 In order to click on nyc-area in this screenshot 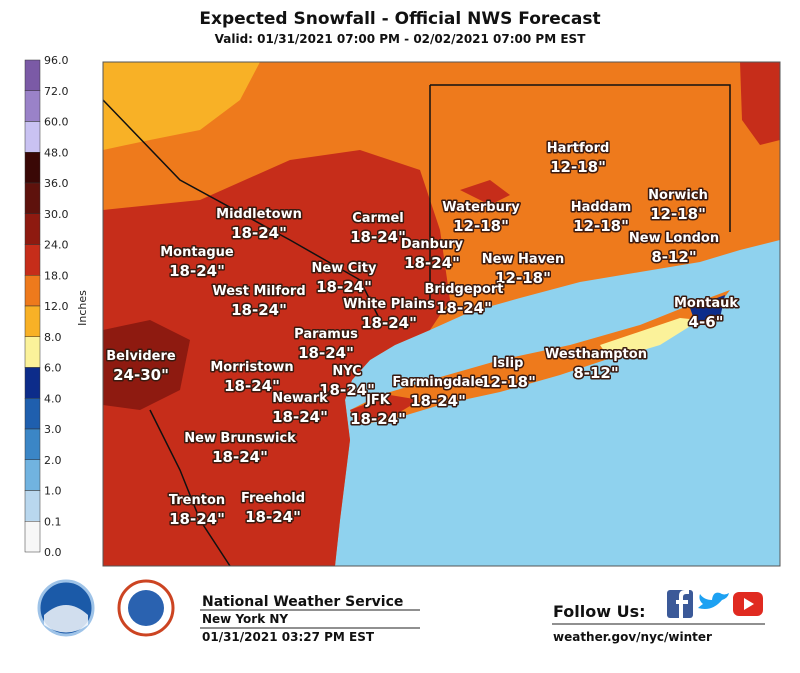, I will do `click(385, 410)`.